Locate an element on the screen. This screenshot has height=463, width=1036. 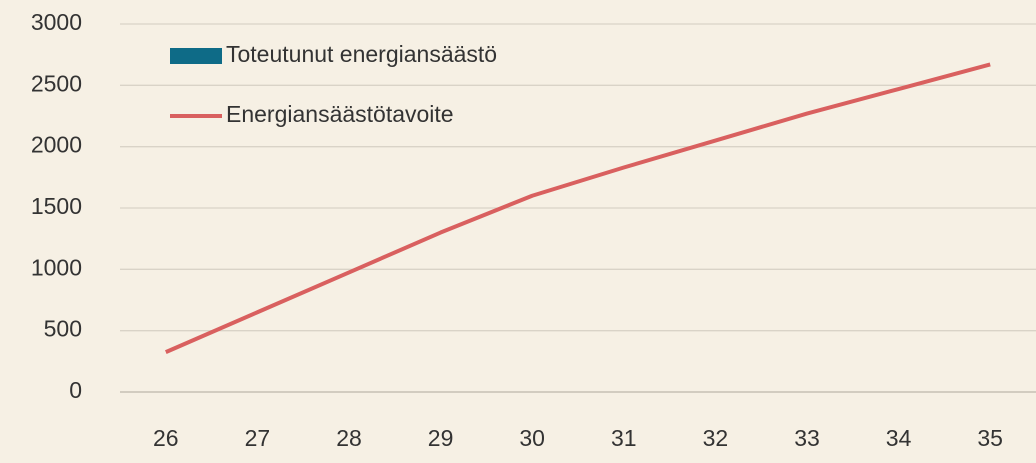
y-tick-label: 0 is located at coordinates (75, 390).